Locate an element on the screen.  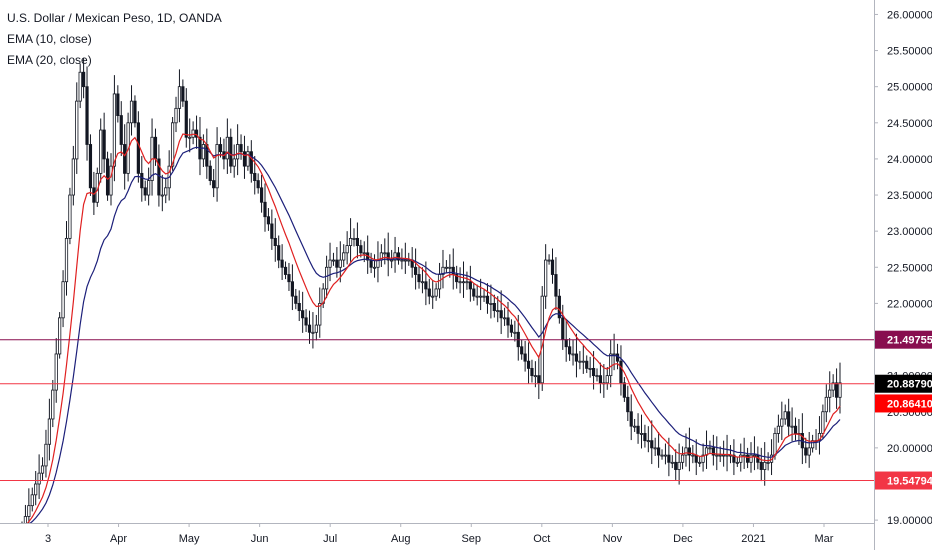
time-axis: 3 Apr May Jun Jul Aug Sep Oct Nov Dec 2021 Mar is located at coordinates (437, 536).